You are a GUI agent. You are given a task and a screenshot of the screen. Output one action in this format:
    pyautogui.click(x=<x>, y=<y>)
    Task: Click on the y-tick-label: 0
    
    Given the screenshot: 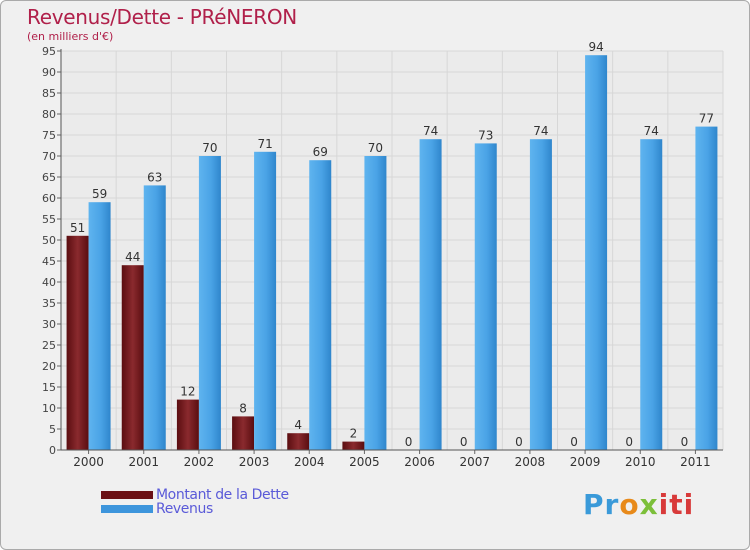 What is the action you would take?
    pyautogui.click(x=52, y=450)
    